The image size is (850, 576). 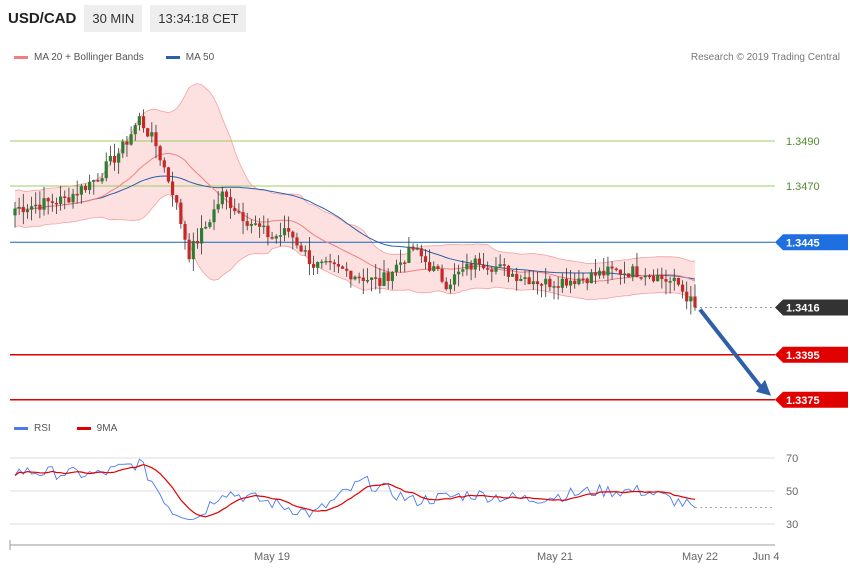 I want to click on x-tick-label: May 22, so click(x=700, y=557).